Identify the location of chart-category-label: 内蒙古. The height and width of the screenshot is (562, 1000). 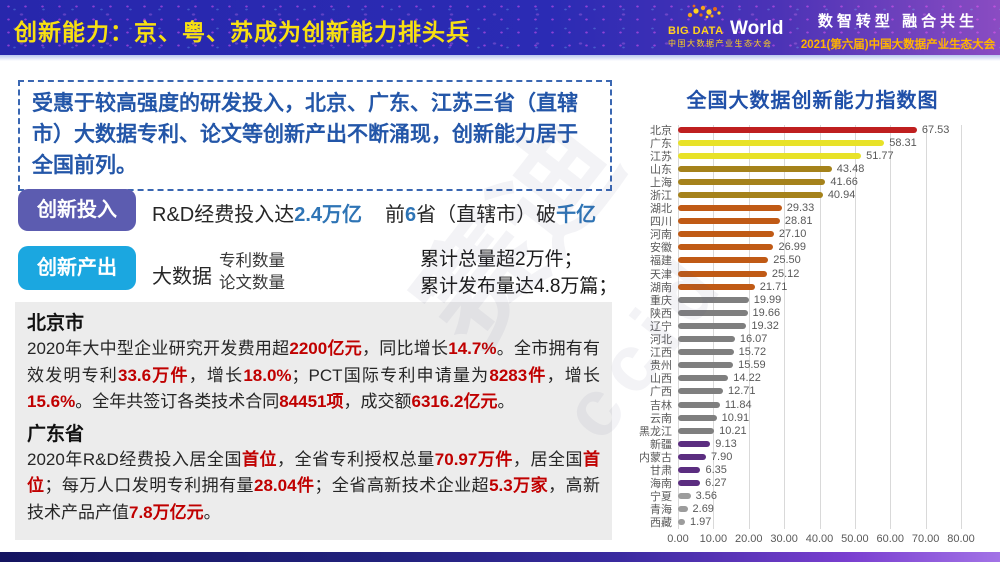
(655, 457).